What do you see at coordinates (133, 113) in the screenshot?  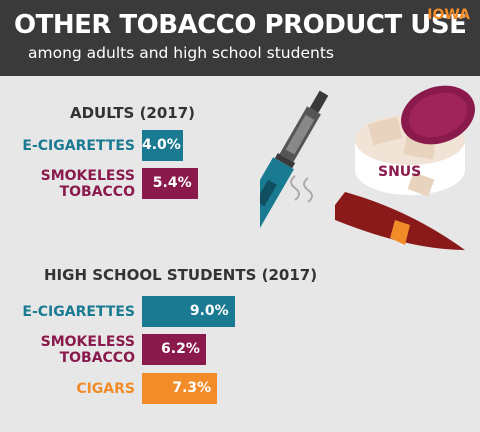 I see `chart-title: ADULTS (2017)` at bounding box center [133, 113].